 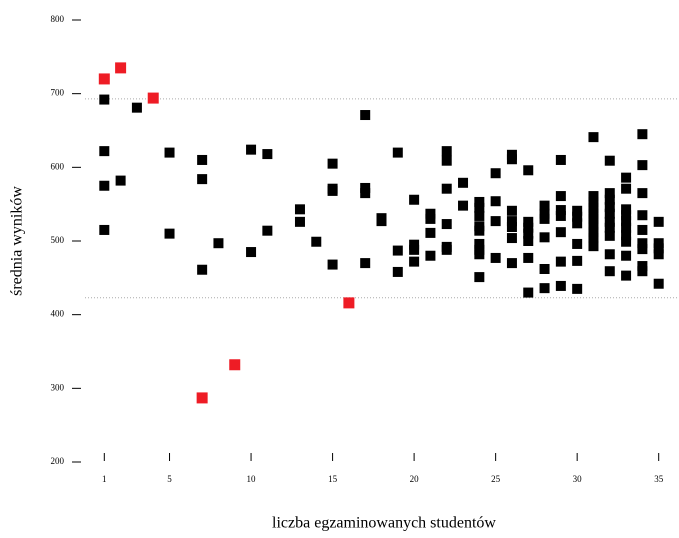 What do you see at coordinates (384, 523) in the screenshot?
I see `x-axis-label: liczba egzaminowanych studentów` at bounding box center [384, 523].